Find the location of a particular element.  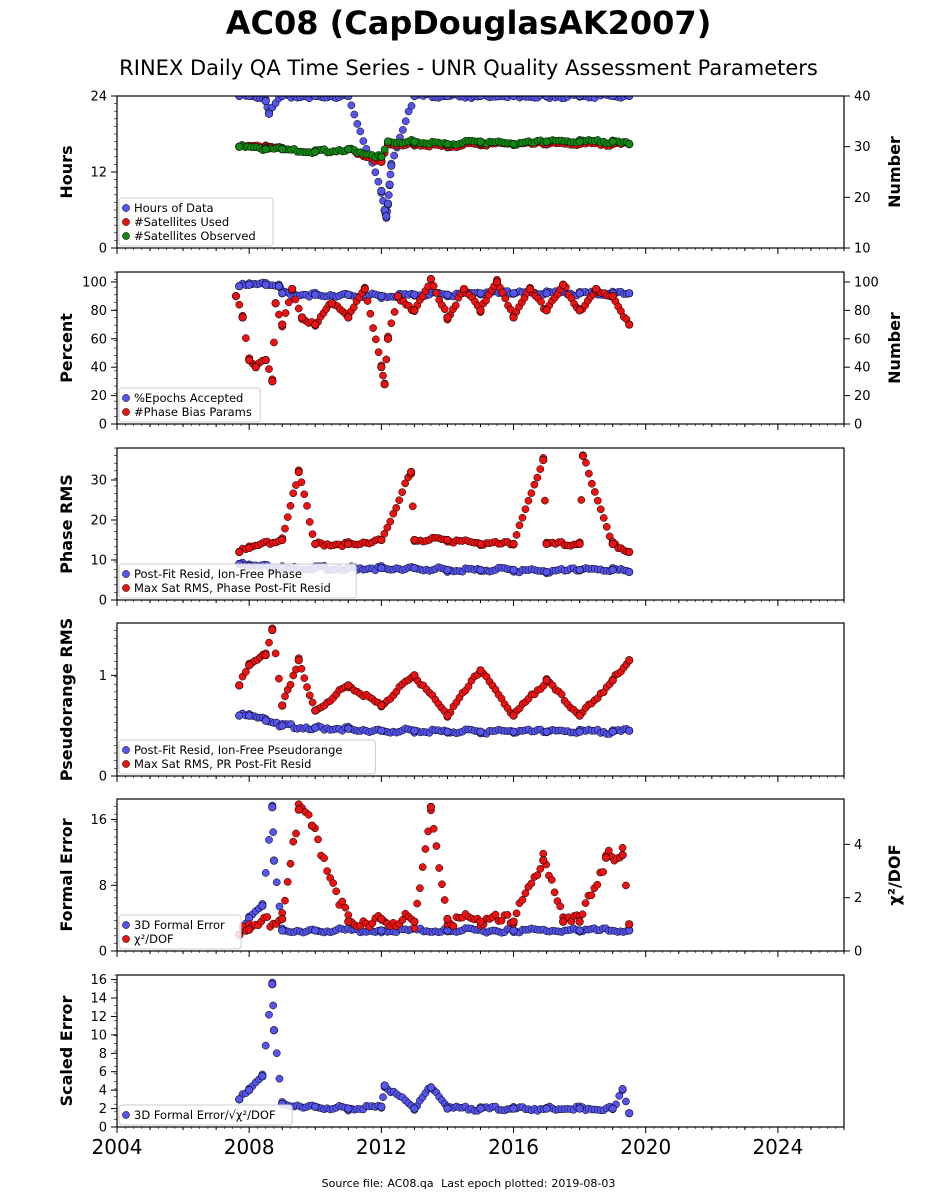

y-tick-label: 20 is located at coordinates (98, 396).